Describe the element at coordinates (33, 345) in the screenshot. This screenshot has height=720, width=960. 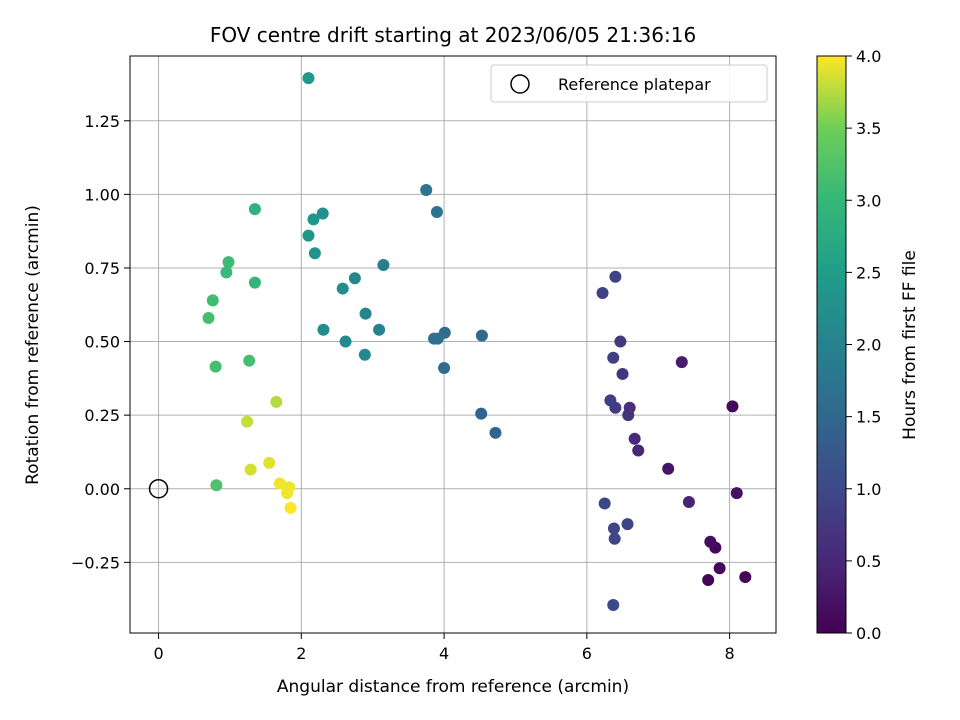
I see `y-axis-label: Rotation from reference (arcmin)` at that location.